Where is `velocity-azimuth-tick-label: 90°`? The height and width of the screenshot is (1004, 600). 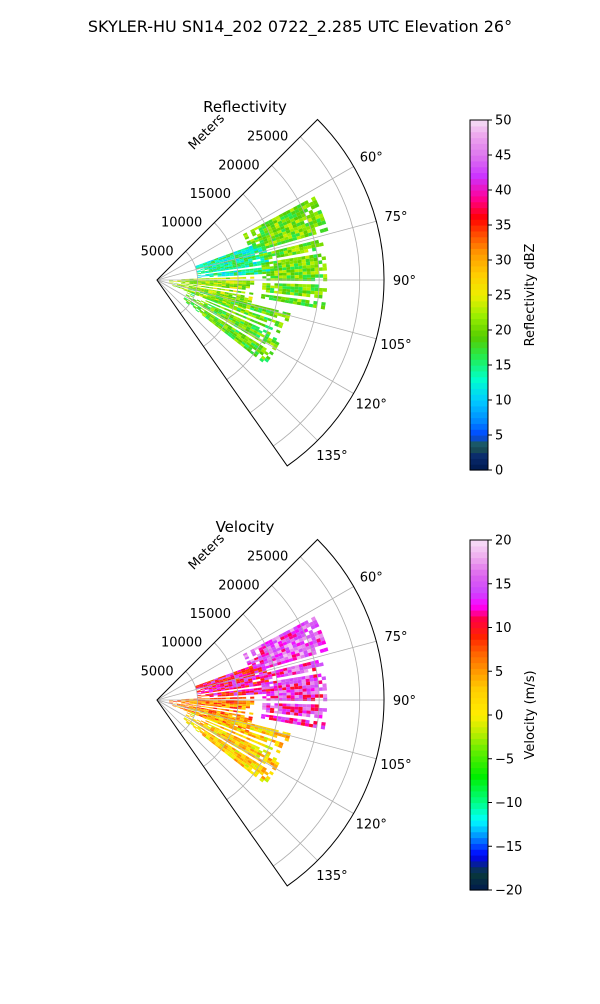 velocity-azimuth-tick-label: 90° is located at coordinates (404, 701).